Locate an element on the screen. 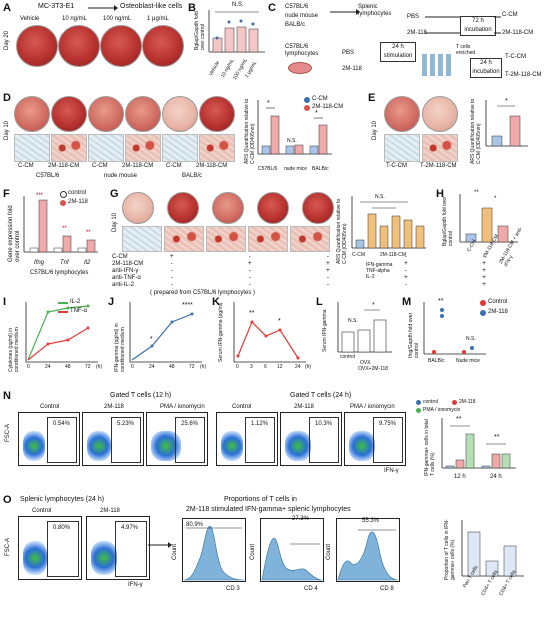  well-label: T-C-CM is located at coordinates (396, 166).